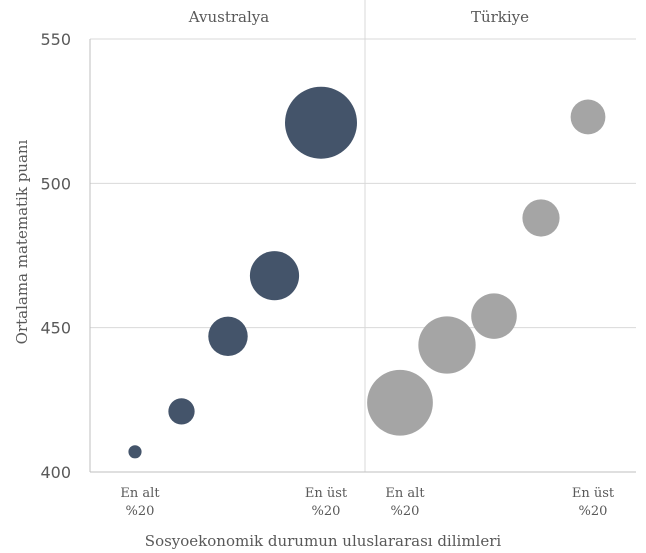  What do you see at coordinates (22, 241) in the screenshot?
I see `y-axis-title: Ortalama matematik puanı` at bounding box center [22, 241].